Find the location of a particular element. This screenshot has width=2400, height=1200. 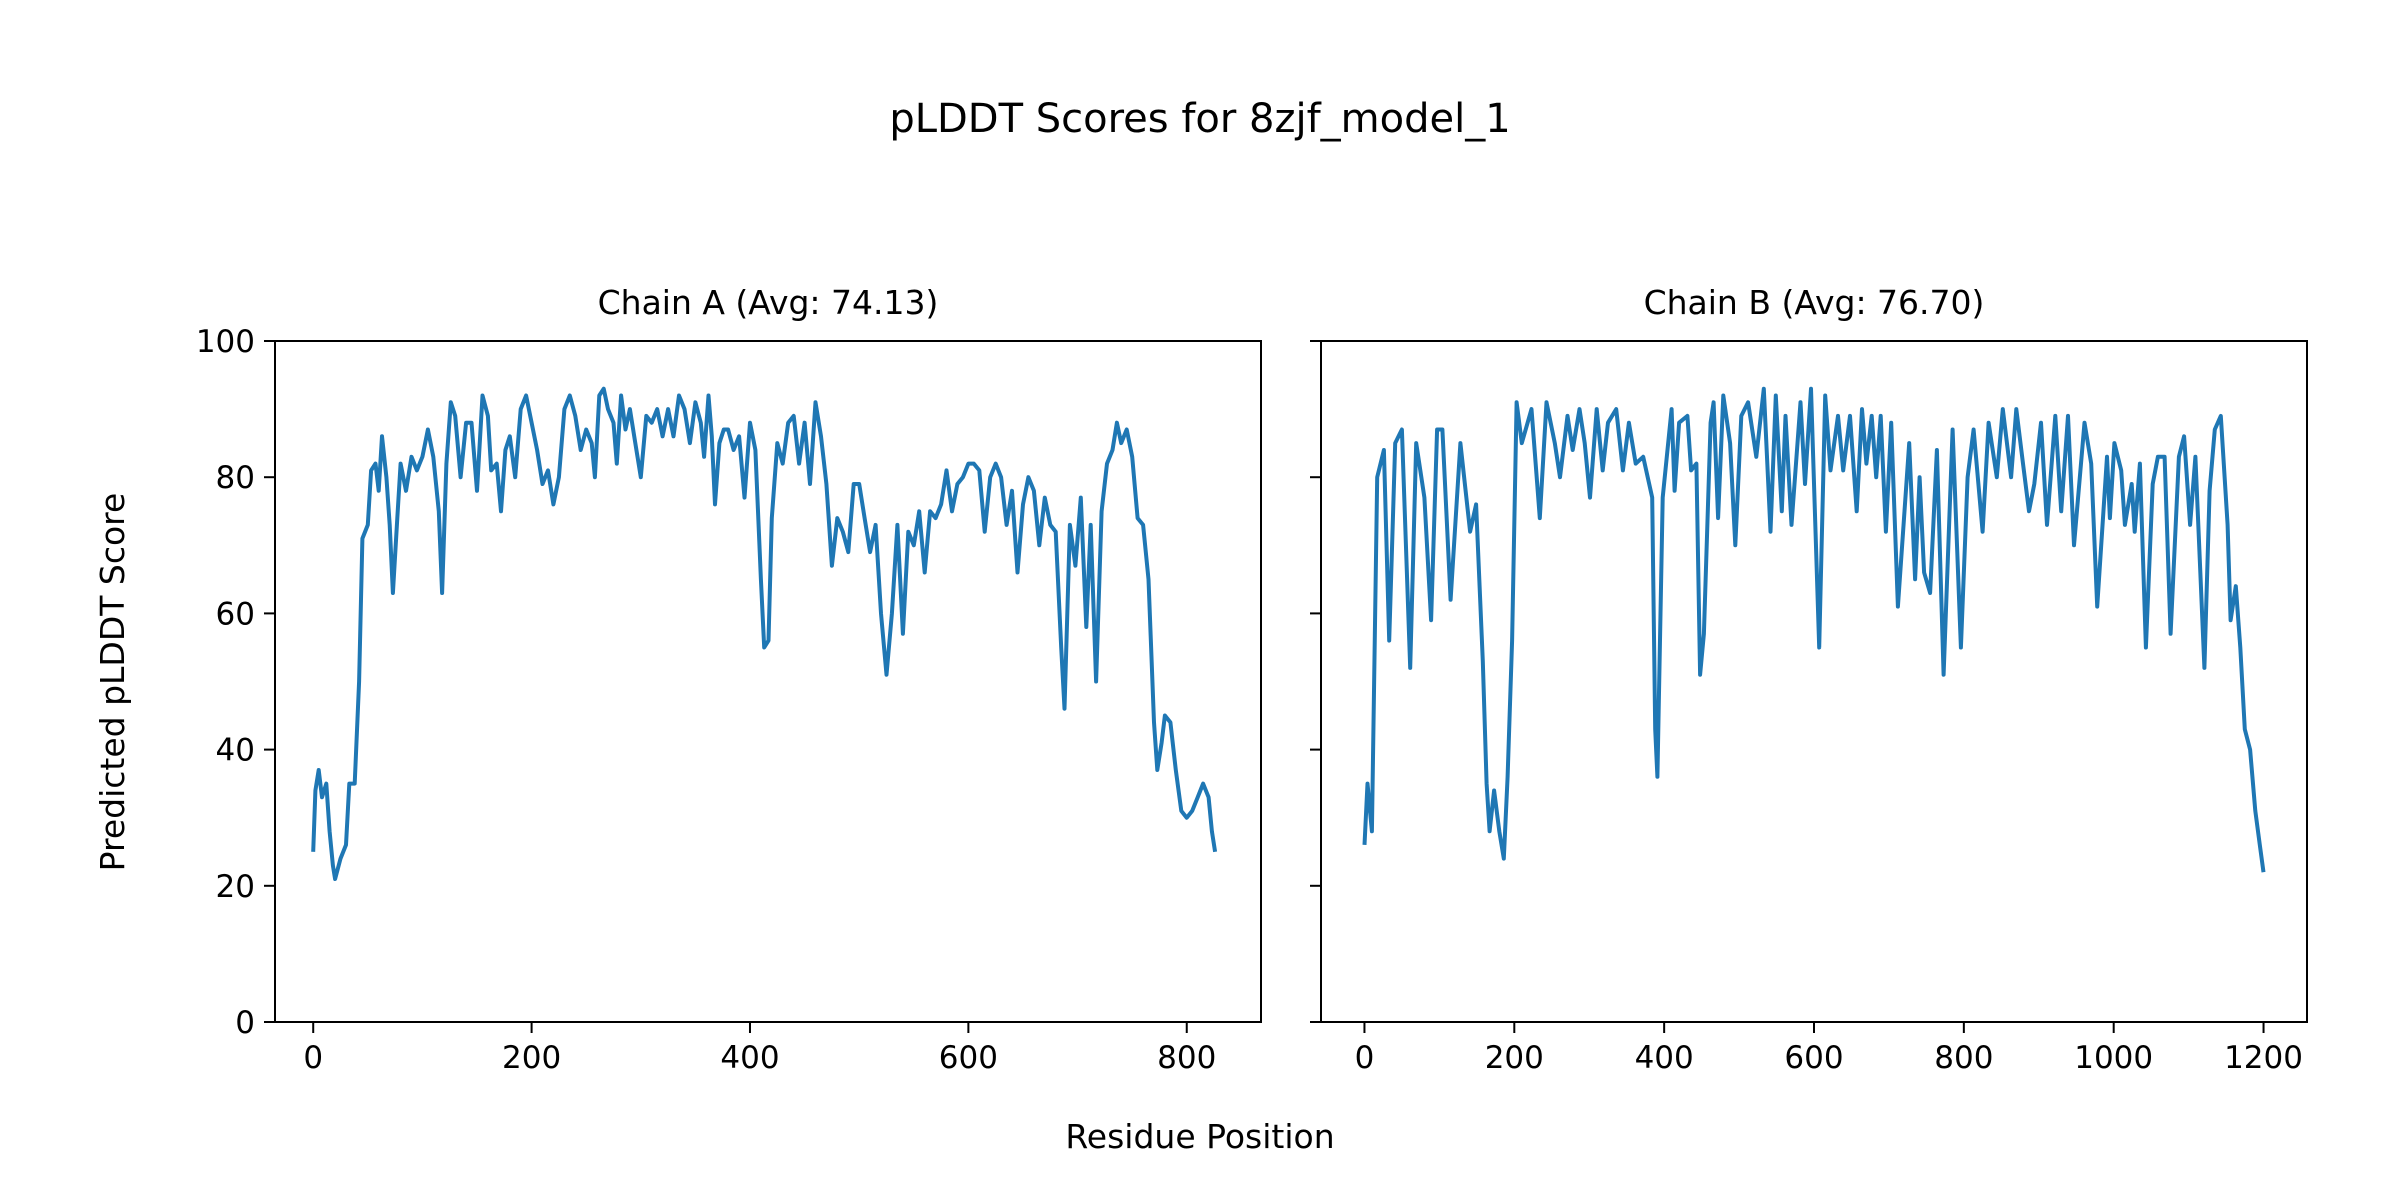

chain-b-x-tick-label: 0 is located at coordinates (1365, 1058).